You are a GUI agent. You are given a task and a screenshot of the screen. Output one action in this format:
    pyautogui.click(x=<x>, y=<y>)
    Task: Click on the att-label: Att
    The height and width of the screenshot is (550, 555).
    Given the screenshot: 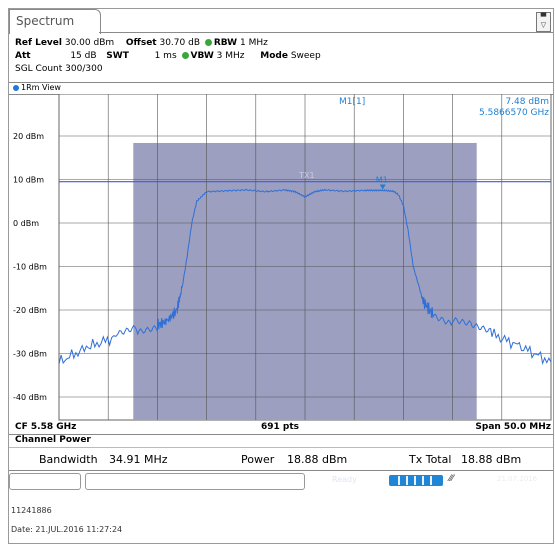 What is the action you would take?
    pyautogui.click(x=23, y=56)
    